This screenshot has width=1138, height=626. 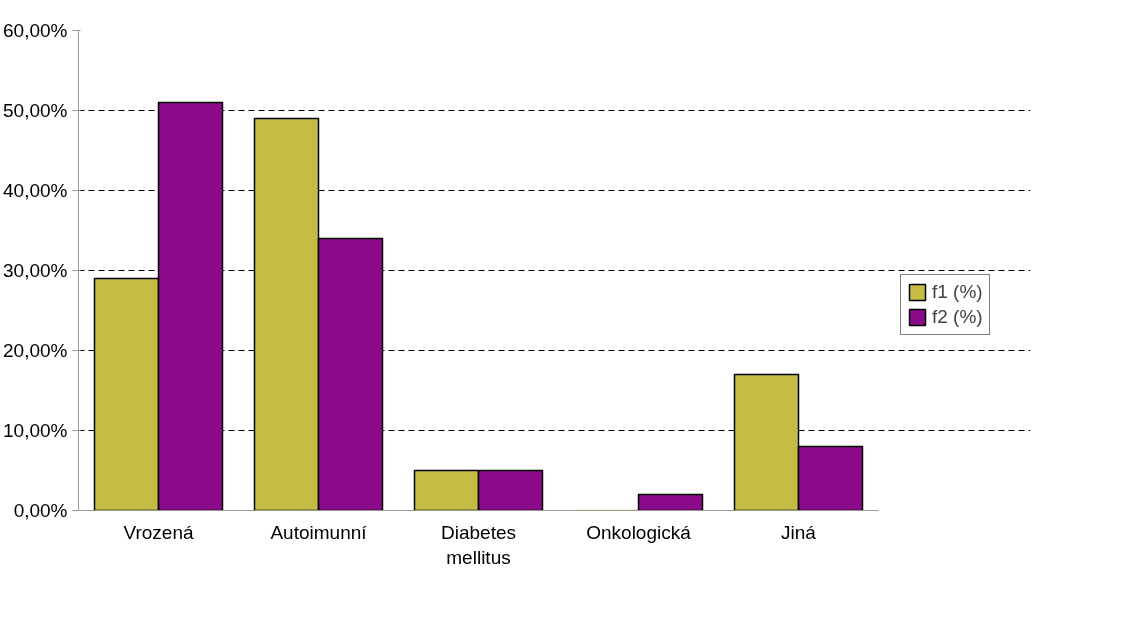 What do you see at coordinates (35, 190) in the screenshot?
I see `y-tick-label: 40,00%` at bounding box center [35, 190].